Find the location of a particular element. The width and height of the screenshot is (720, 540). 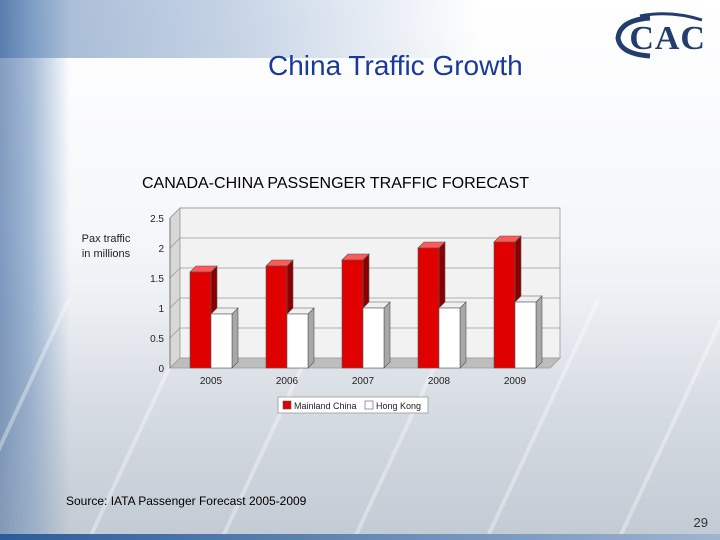

y-tick-label: 0 is located at coordinates (161, 369).